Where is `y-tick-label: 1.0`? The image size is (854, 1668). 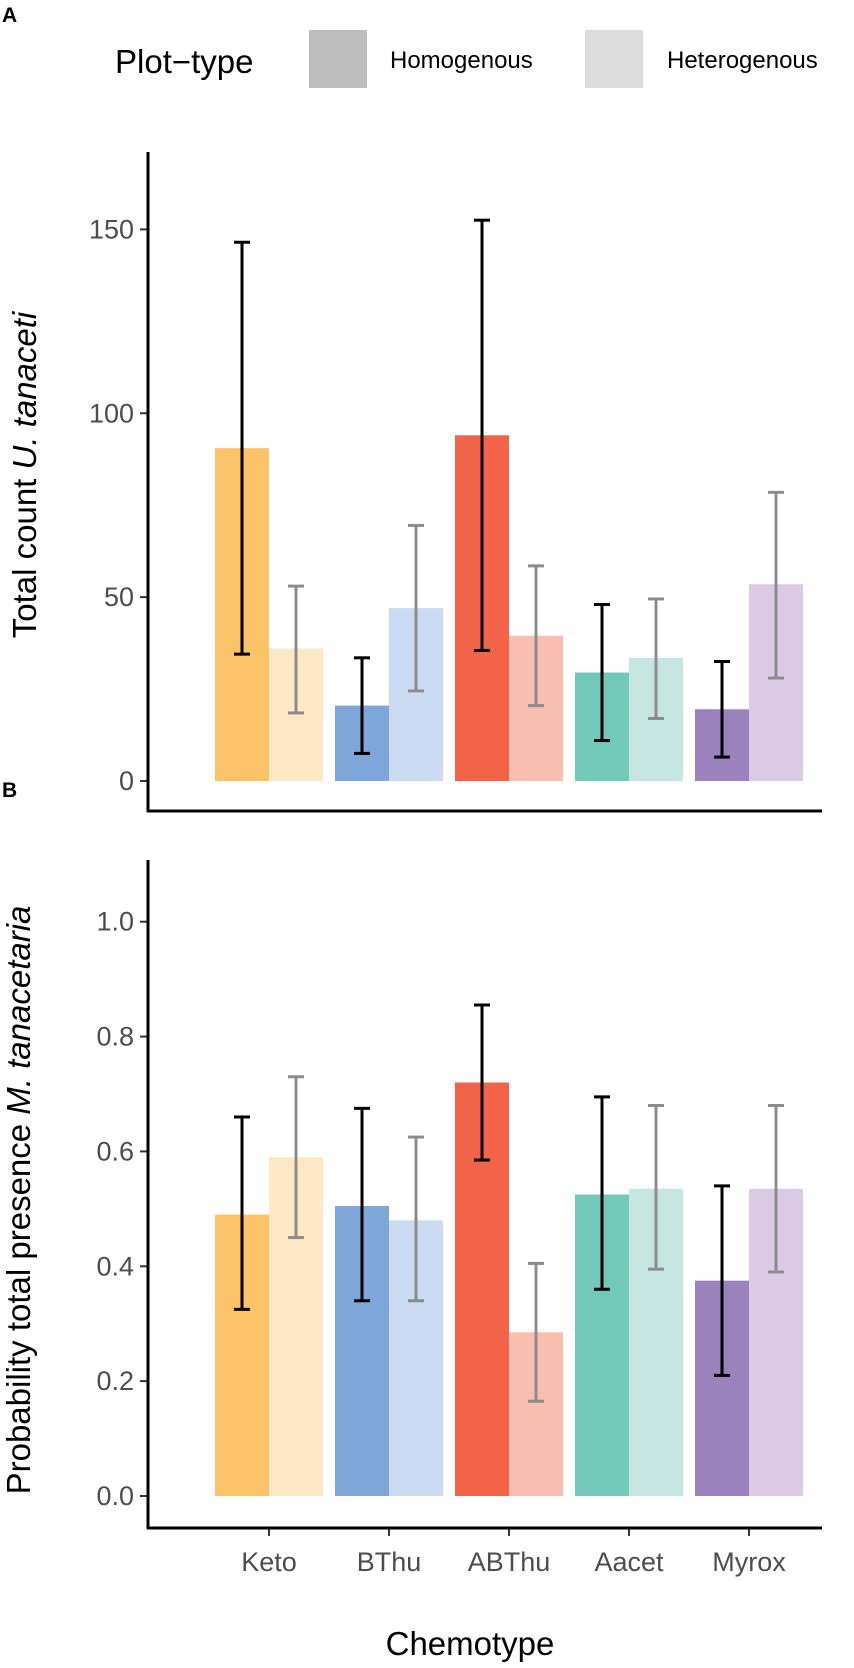 y-tick-label: 1.0 is located at coordinates (115, 922).